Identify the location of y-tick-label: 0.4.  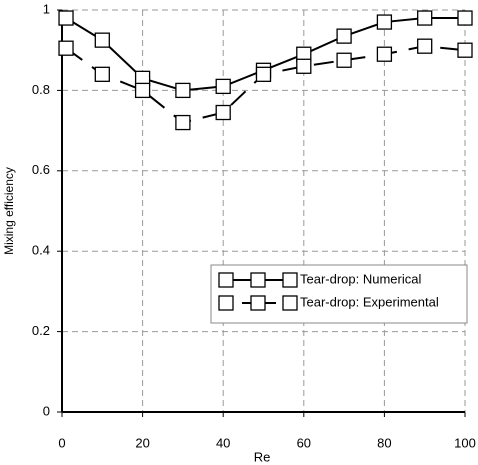
(41, 250).